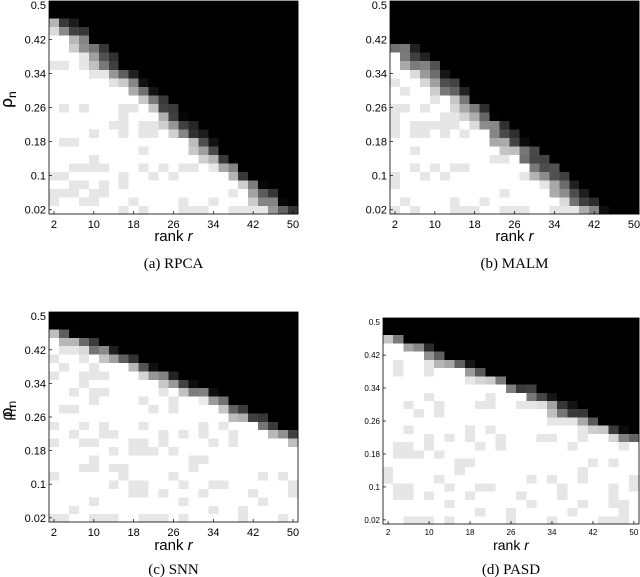 This screenshot has width=640, height=577. Describe the element at coordinates (35, 519) in the screenshot. I see `y-tick-label: 0.02` at that location.